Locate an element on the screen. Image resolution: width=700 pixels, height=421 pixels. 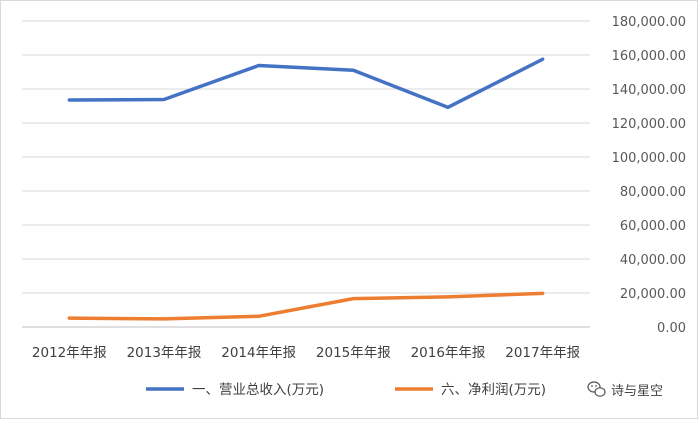
legend: 一、营业总收入(万元) 六、净利润(万元) is located at coordinates (346, 390).